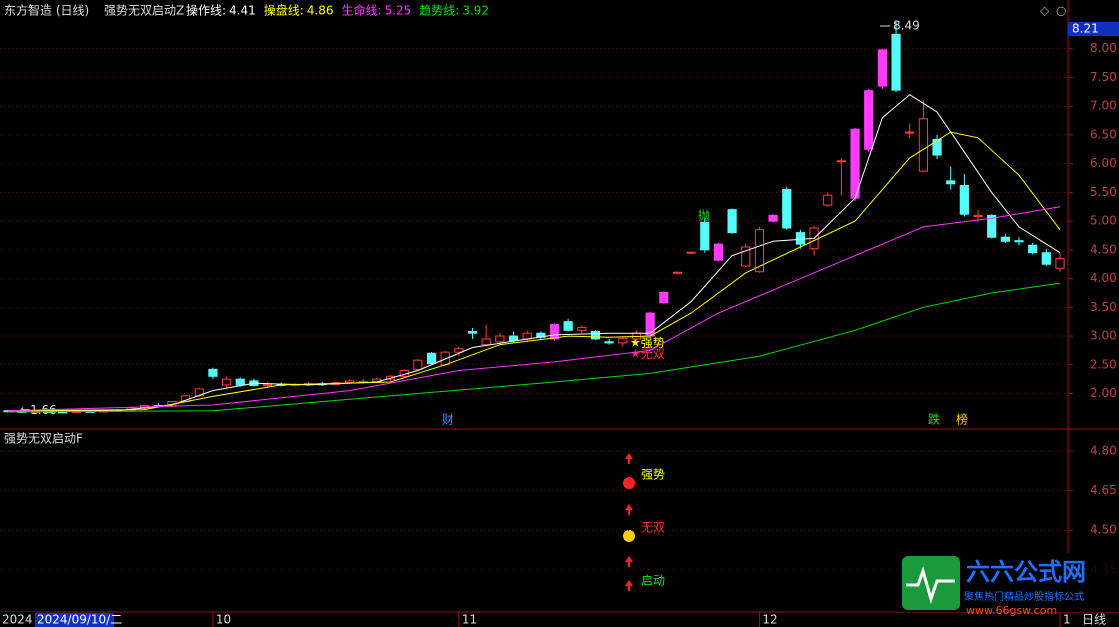  What do you see at coordinates (1094, 620) in the screenshot?
I see `period: 日线` at bounding box center [1094, 620].